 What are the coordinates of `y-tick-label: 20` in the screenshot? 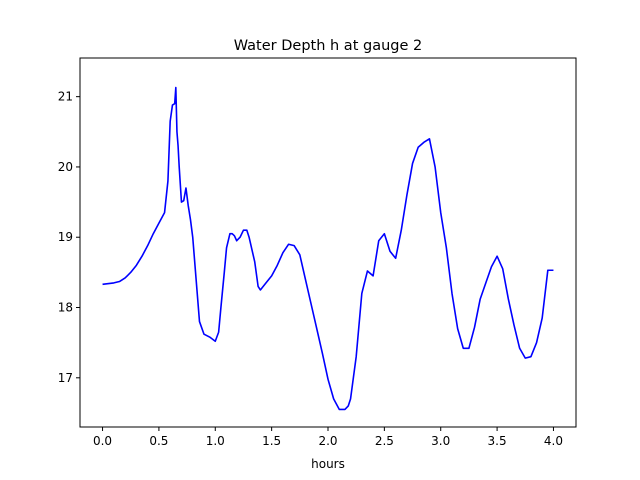 It's located at (65, 167).